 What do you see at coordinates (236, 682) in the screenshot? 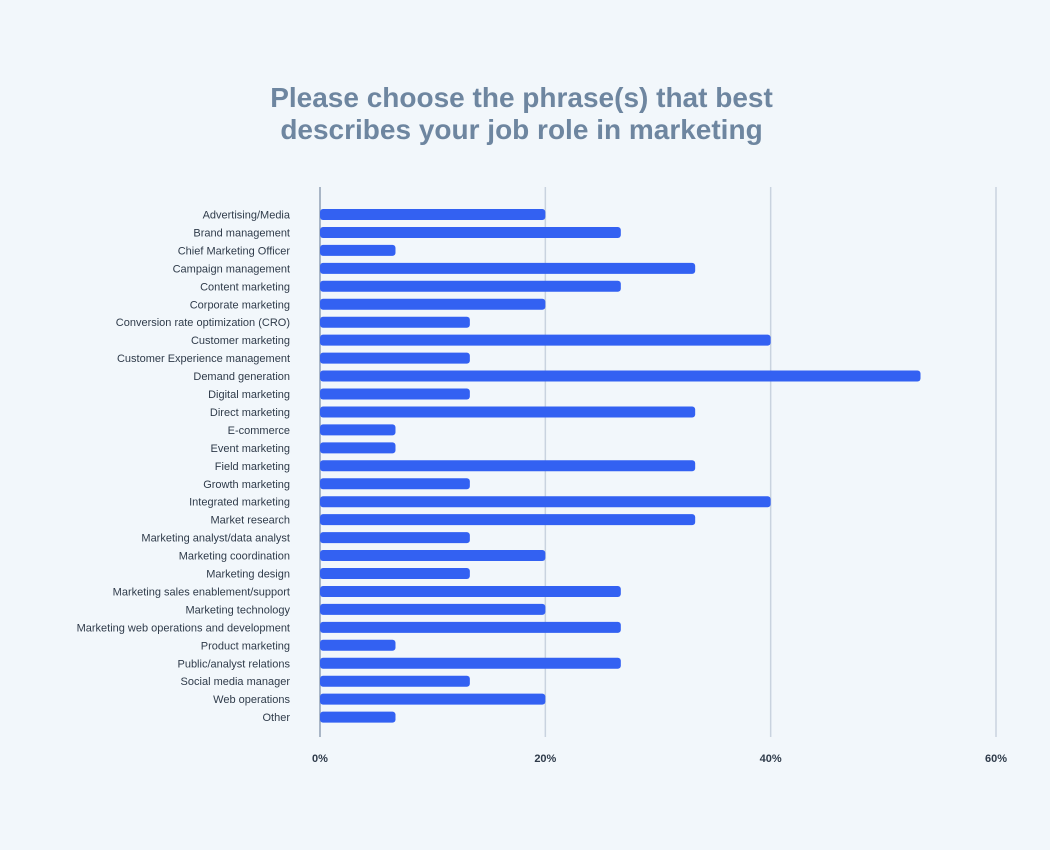
I see `category-label: Social media manager` at bounding box center [236, 682].